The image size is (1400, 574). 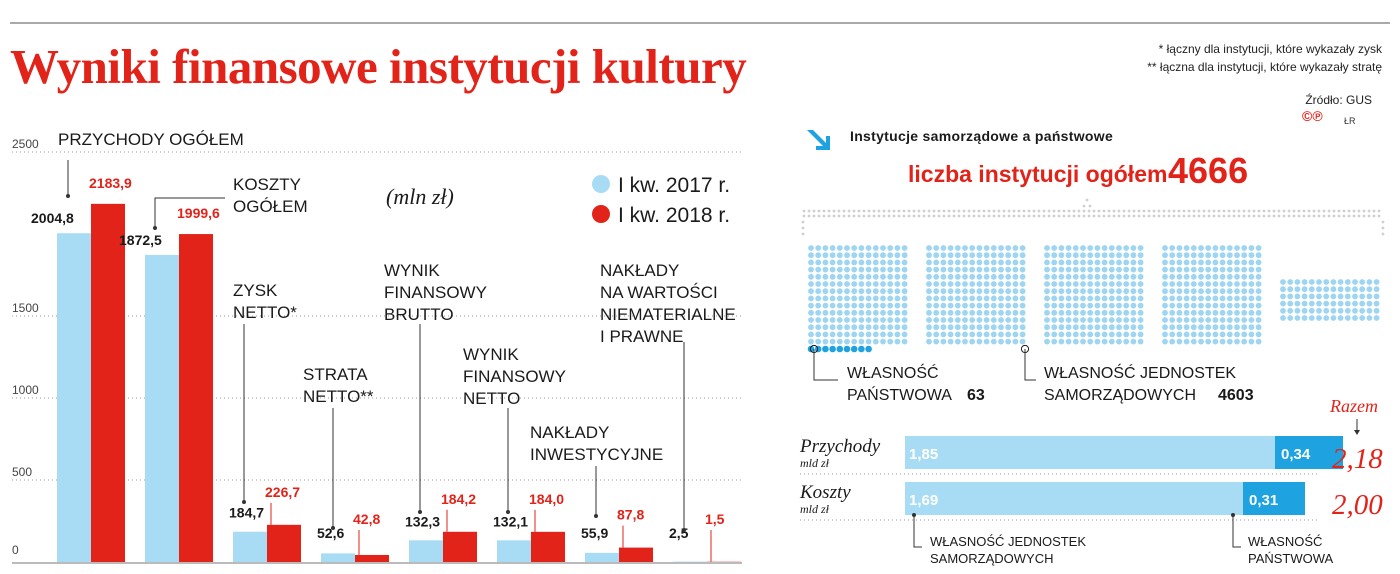 What do you see at coordinates (715, 519) in the screenshot?
I see `value-label-2018: 1,5` at bounding box center [715, 519].